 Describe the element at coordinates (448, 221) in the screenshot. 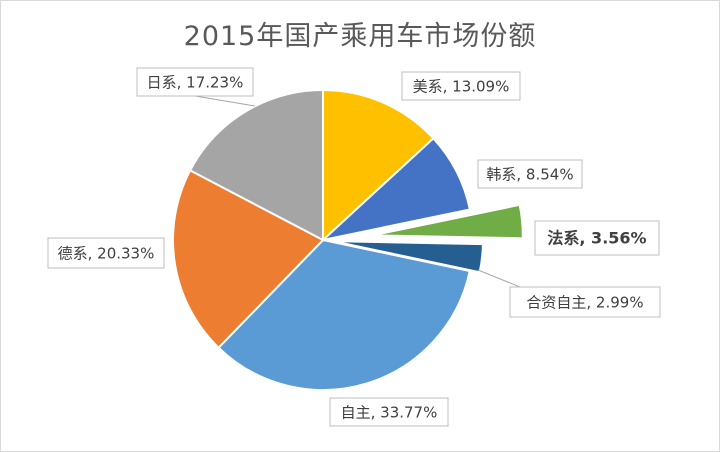

I see `pie-slice-法系` at that location.